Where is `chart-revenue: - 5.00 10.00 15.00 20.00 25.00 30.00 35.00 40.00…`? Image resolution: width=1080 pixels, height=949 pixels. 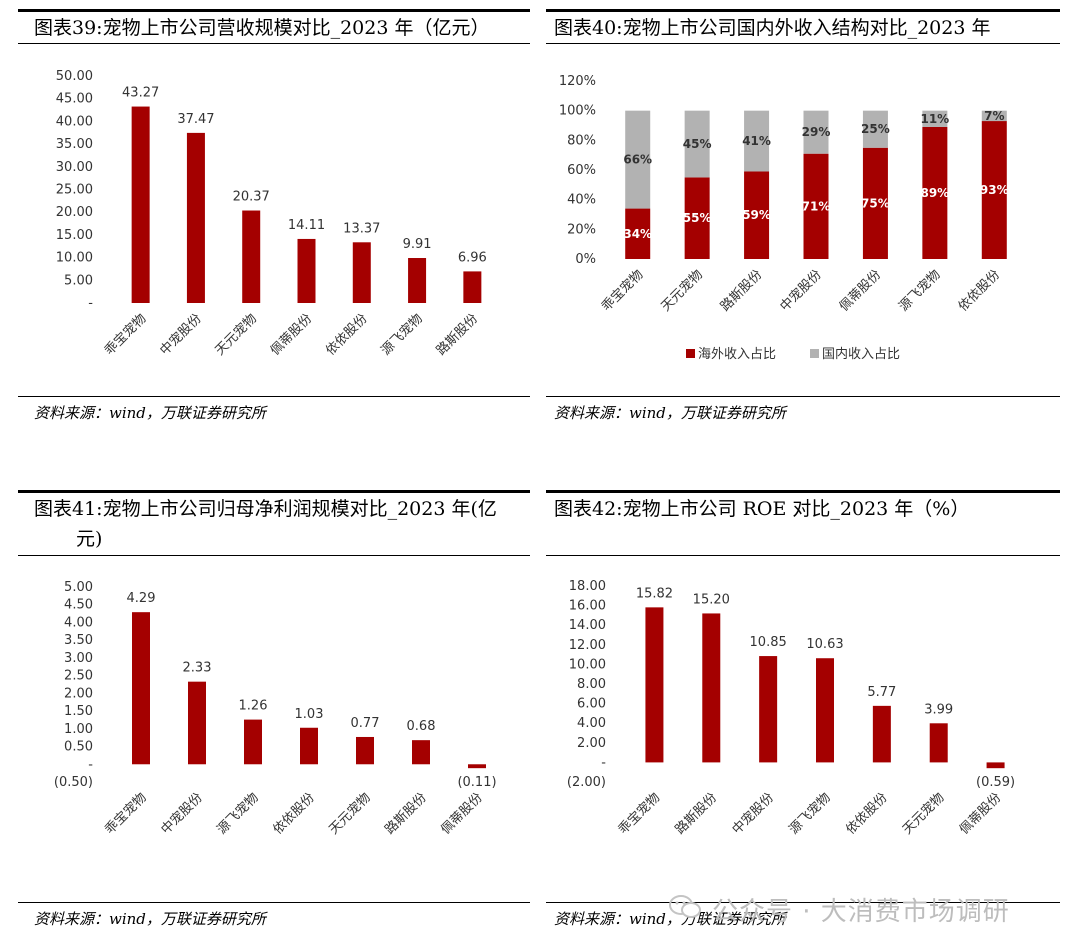 chart-revenue: - 5.00 10.00 15.00 20.00 25.00 30.00 35.00 40.00… is located at coordinates (271, 214).